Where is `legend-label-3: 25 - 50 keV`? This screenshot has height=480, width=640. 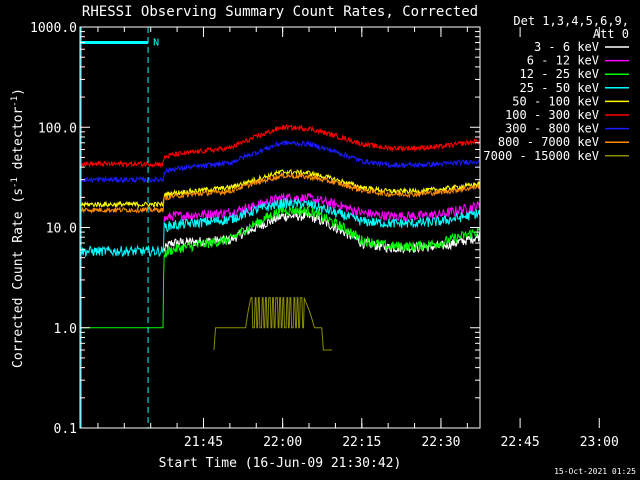
legend-label-3: 25 - 50 keV is located at coordinates (559, 88).